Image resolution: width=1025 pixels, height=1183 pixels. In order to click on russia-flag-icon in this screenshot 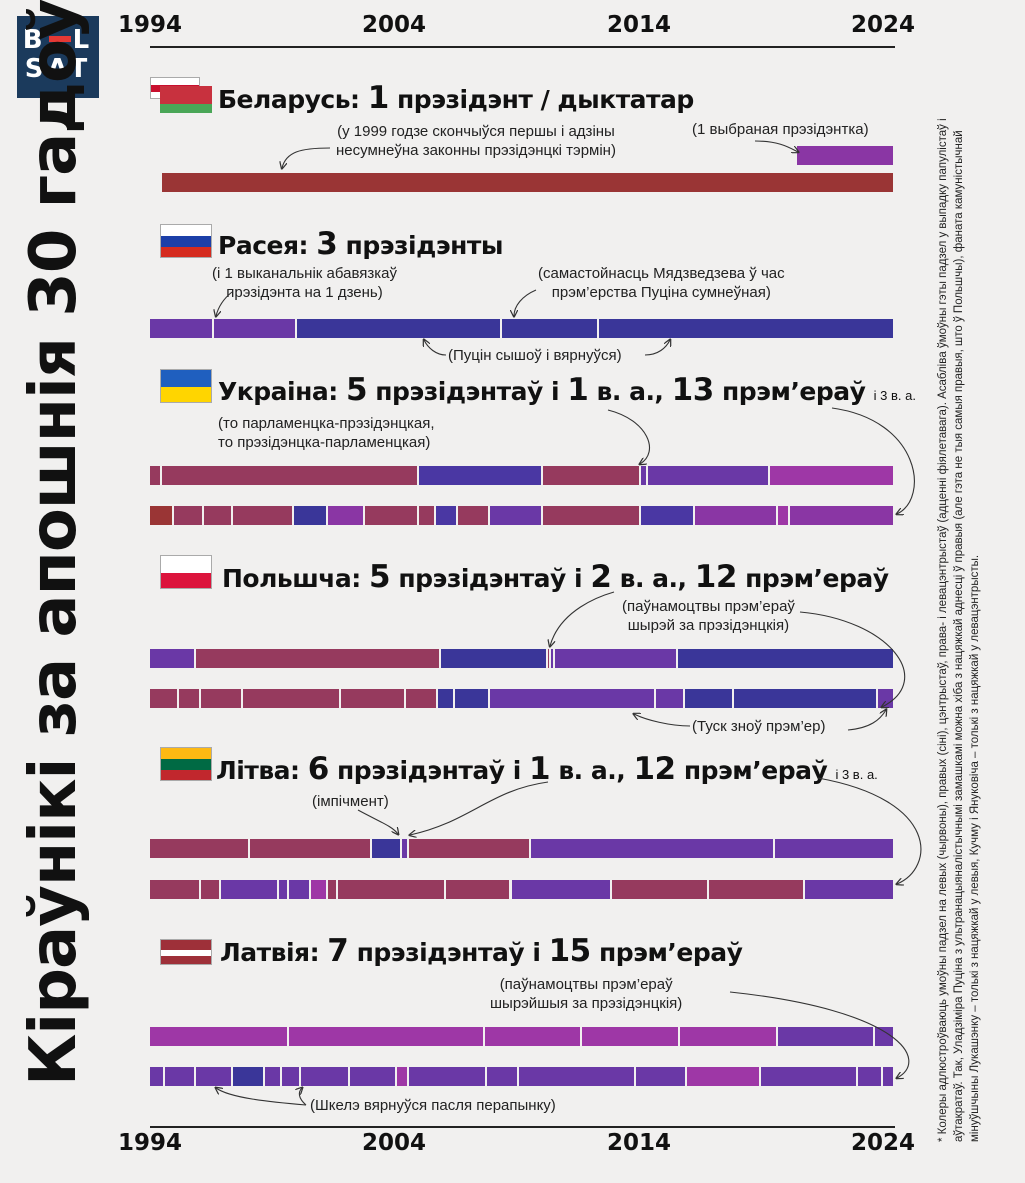, I will do `click(186, 241)`.